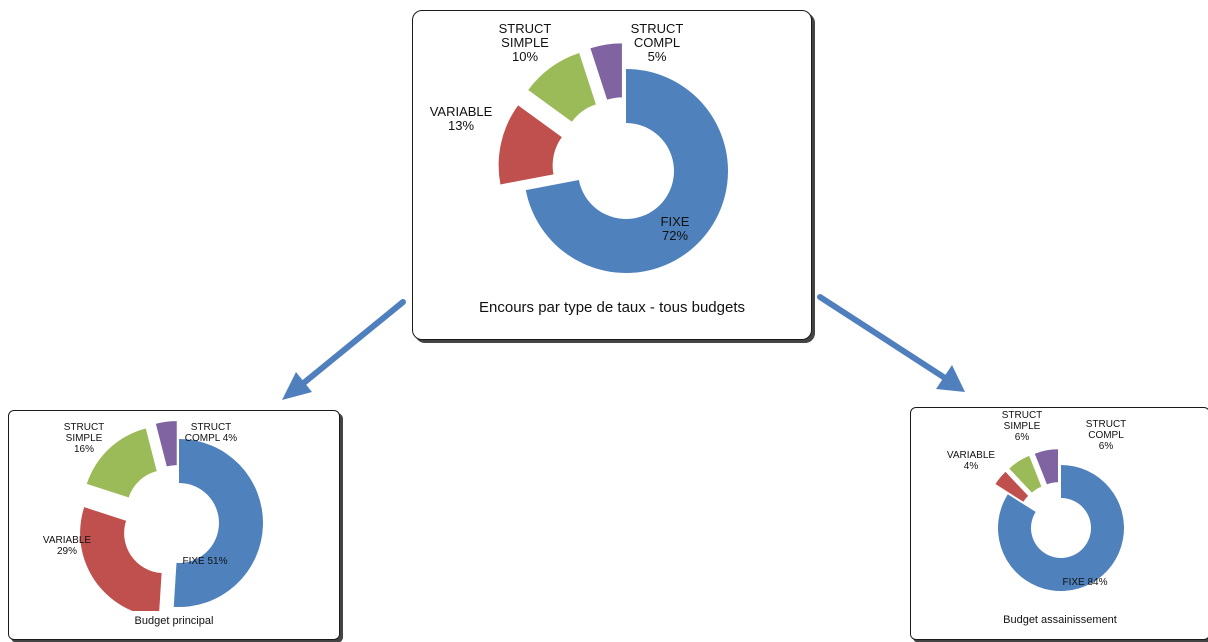 This screenshot has height=642, width=1208. I want to click on chart-title-budget-principal: Budget principal, so click(174, 621).